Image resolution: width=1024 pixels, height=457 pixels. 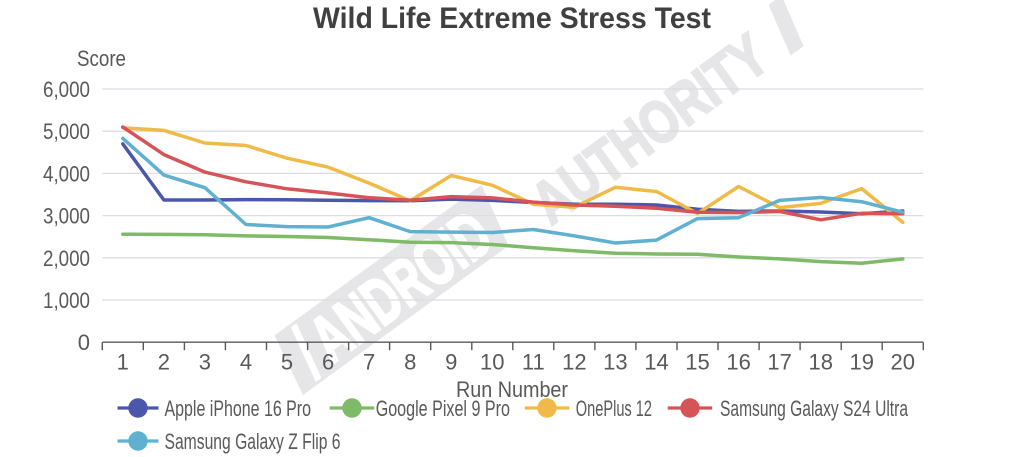 What do you see at coordinates (328, 362) in the screenshot?
I see `svg-text: 6` at bounding box center [328, 362].